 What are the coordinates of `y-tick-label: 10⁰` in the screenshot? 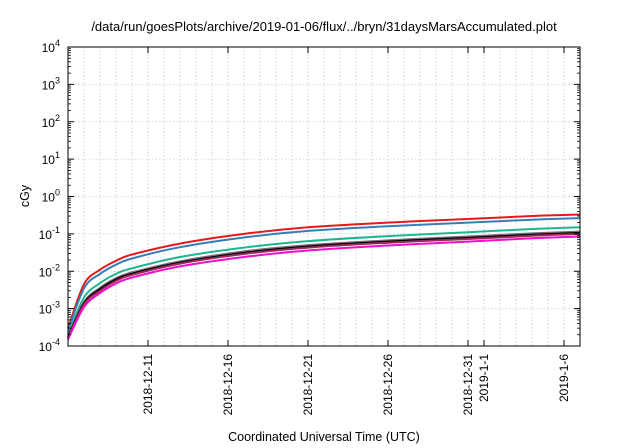 It's located at (51, 196).